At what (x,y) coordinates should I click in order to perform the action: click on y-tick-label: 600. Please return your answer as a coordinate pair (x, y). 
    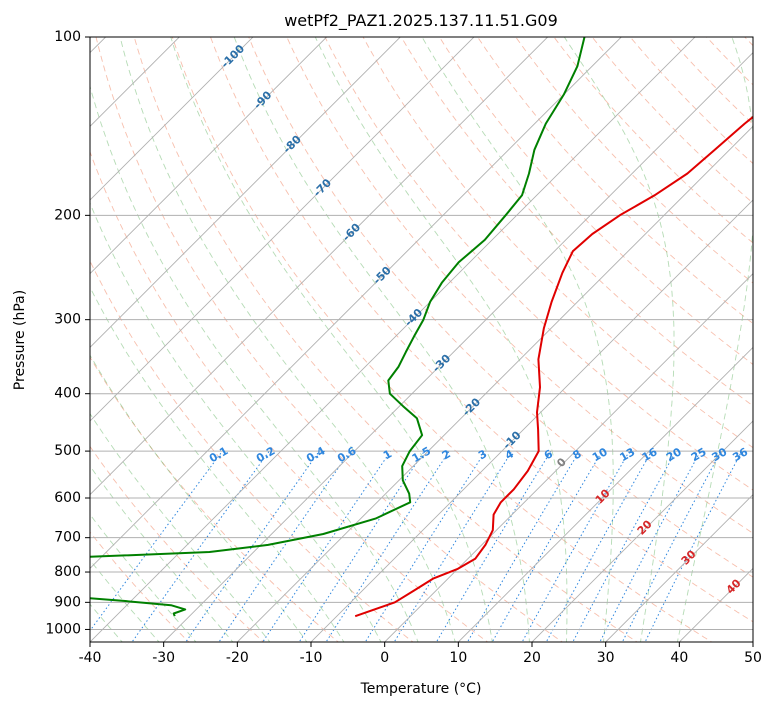
    Looking at the image, I should click on (67, 498).